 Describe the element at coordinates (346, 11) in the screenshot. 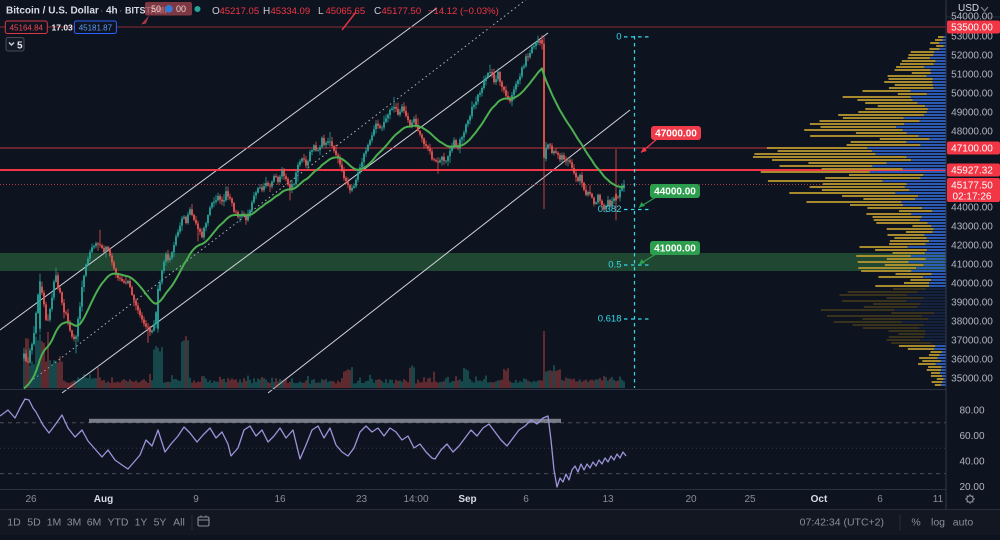

I see `svg-text: 45065.65` at that location.